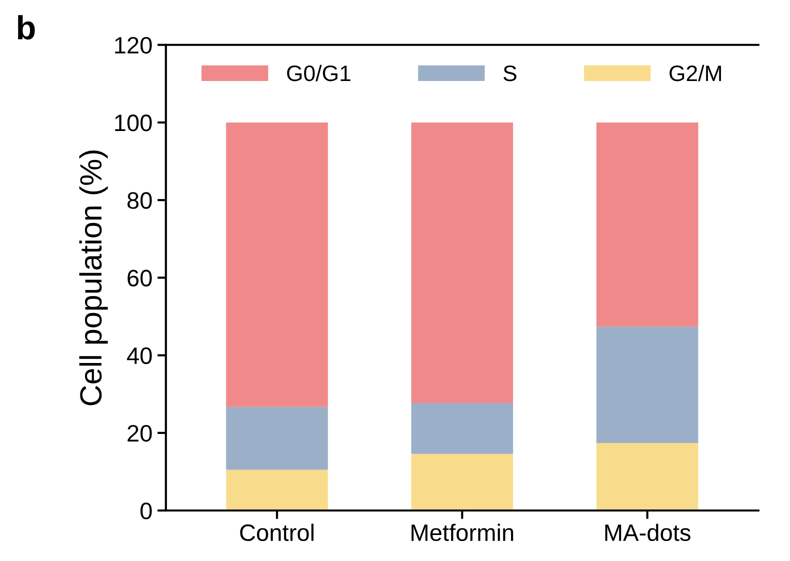 This screenshot has width=790, height=561. I want to click on x-tick-label: Control, so click(277, 533).